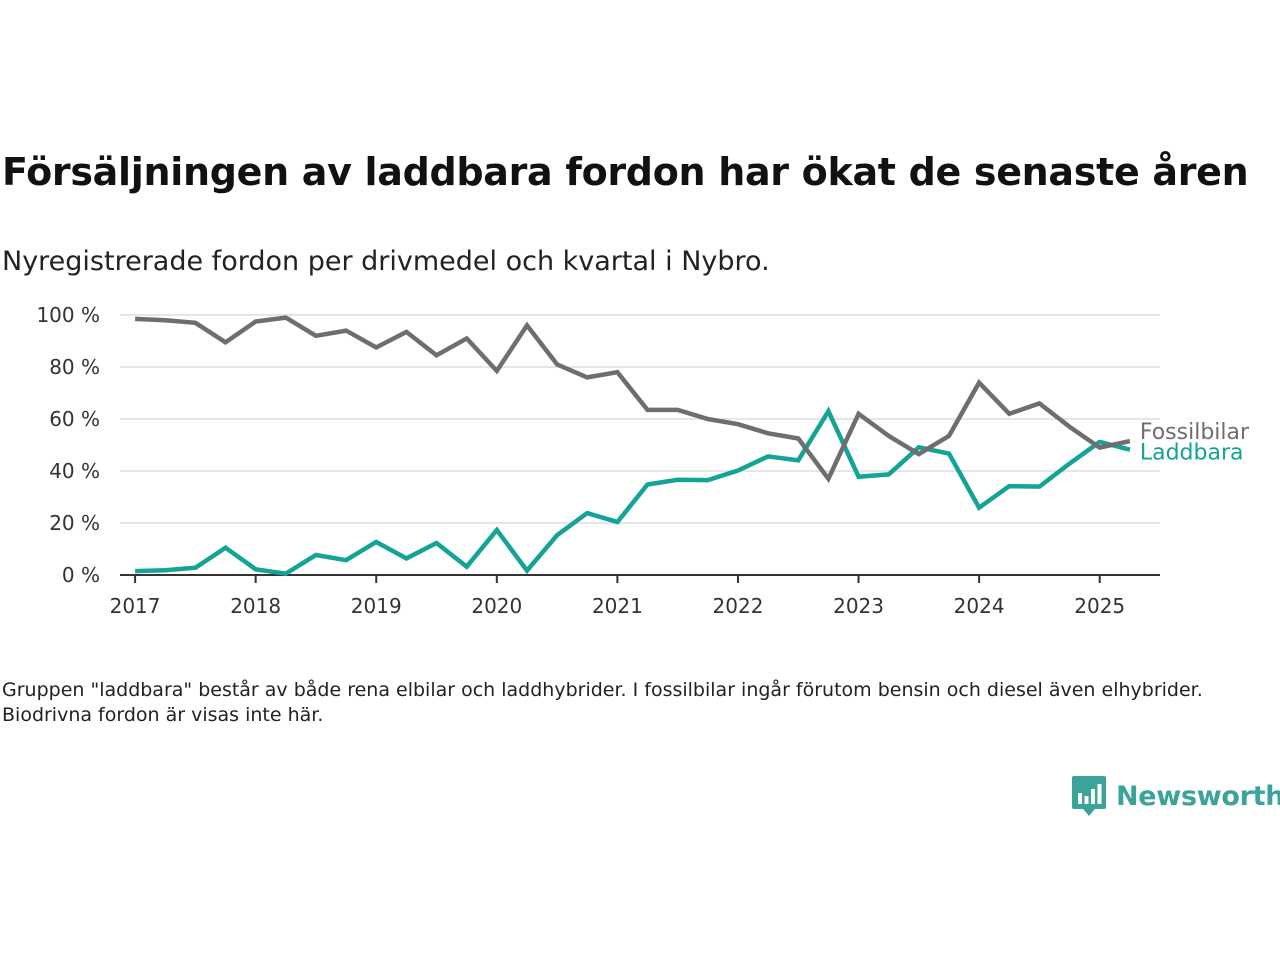 The width and height of the screenshot is (1280, 960). What do you see at coordinates (81, 575) in the screenshot?
I see `y-tick-label: 0 %` at bounding box center [81, 575].